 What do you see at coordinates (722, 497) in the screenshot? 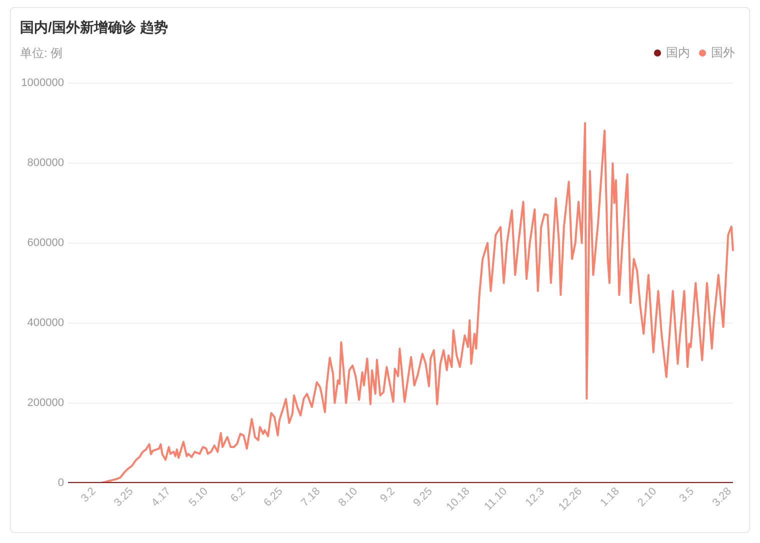
I see `x-tick-label: 3.28` at bounding box center [722, 497].